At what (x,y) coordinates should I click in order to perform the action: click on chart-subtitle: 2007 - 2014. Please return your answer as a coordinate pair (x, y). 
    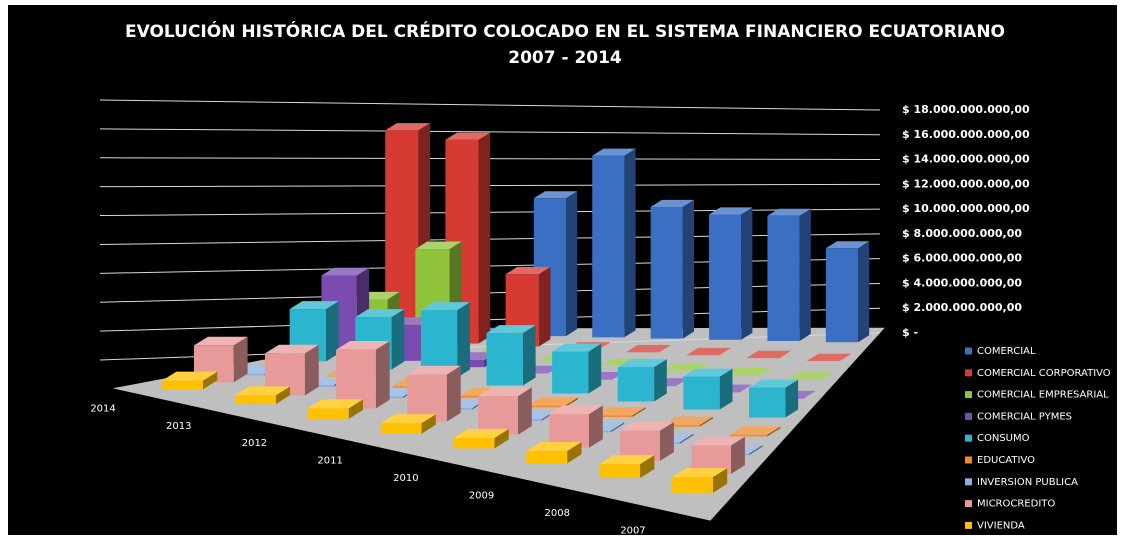
    Looking at the image, I should click on (565, 58).